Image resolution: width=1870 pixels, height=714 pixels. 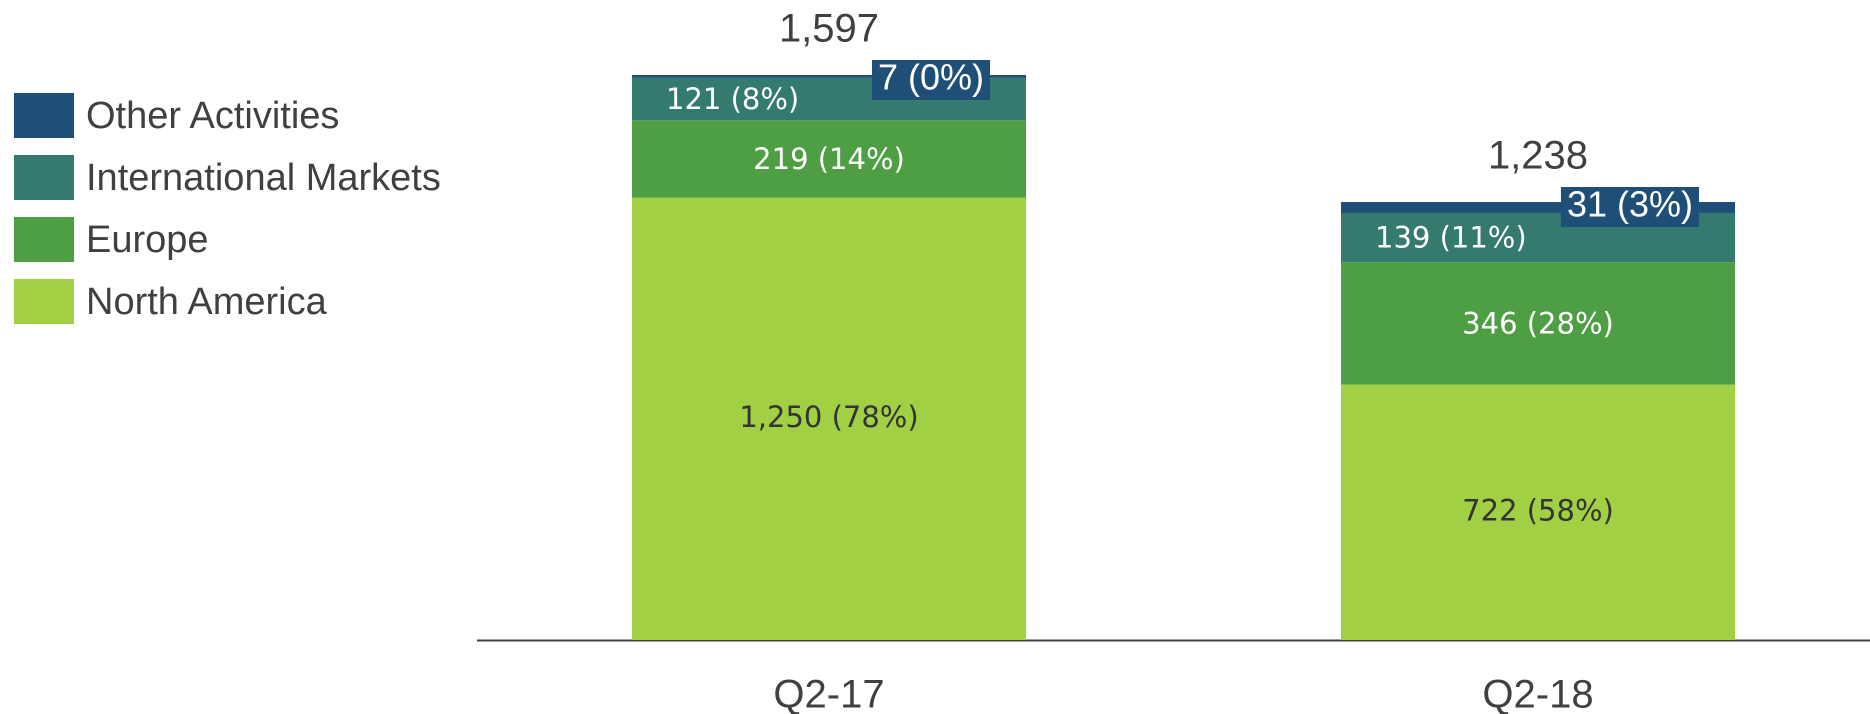 What do you see at coordinates (1537, 693) in the screenshot?
I see `x-tick-label: Q2-18` at bounding box center [1537, 693].